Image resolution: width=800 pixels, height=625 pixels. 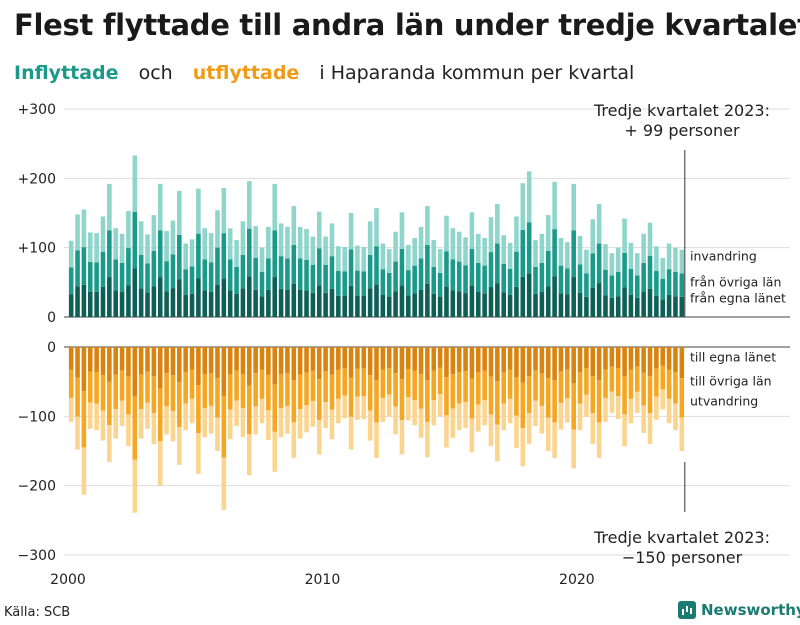 What do you see at coordinates (68, 580) in the screenshot?
I see `x-tick: 2000` at bounding box center [68, 580].